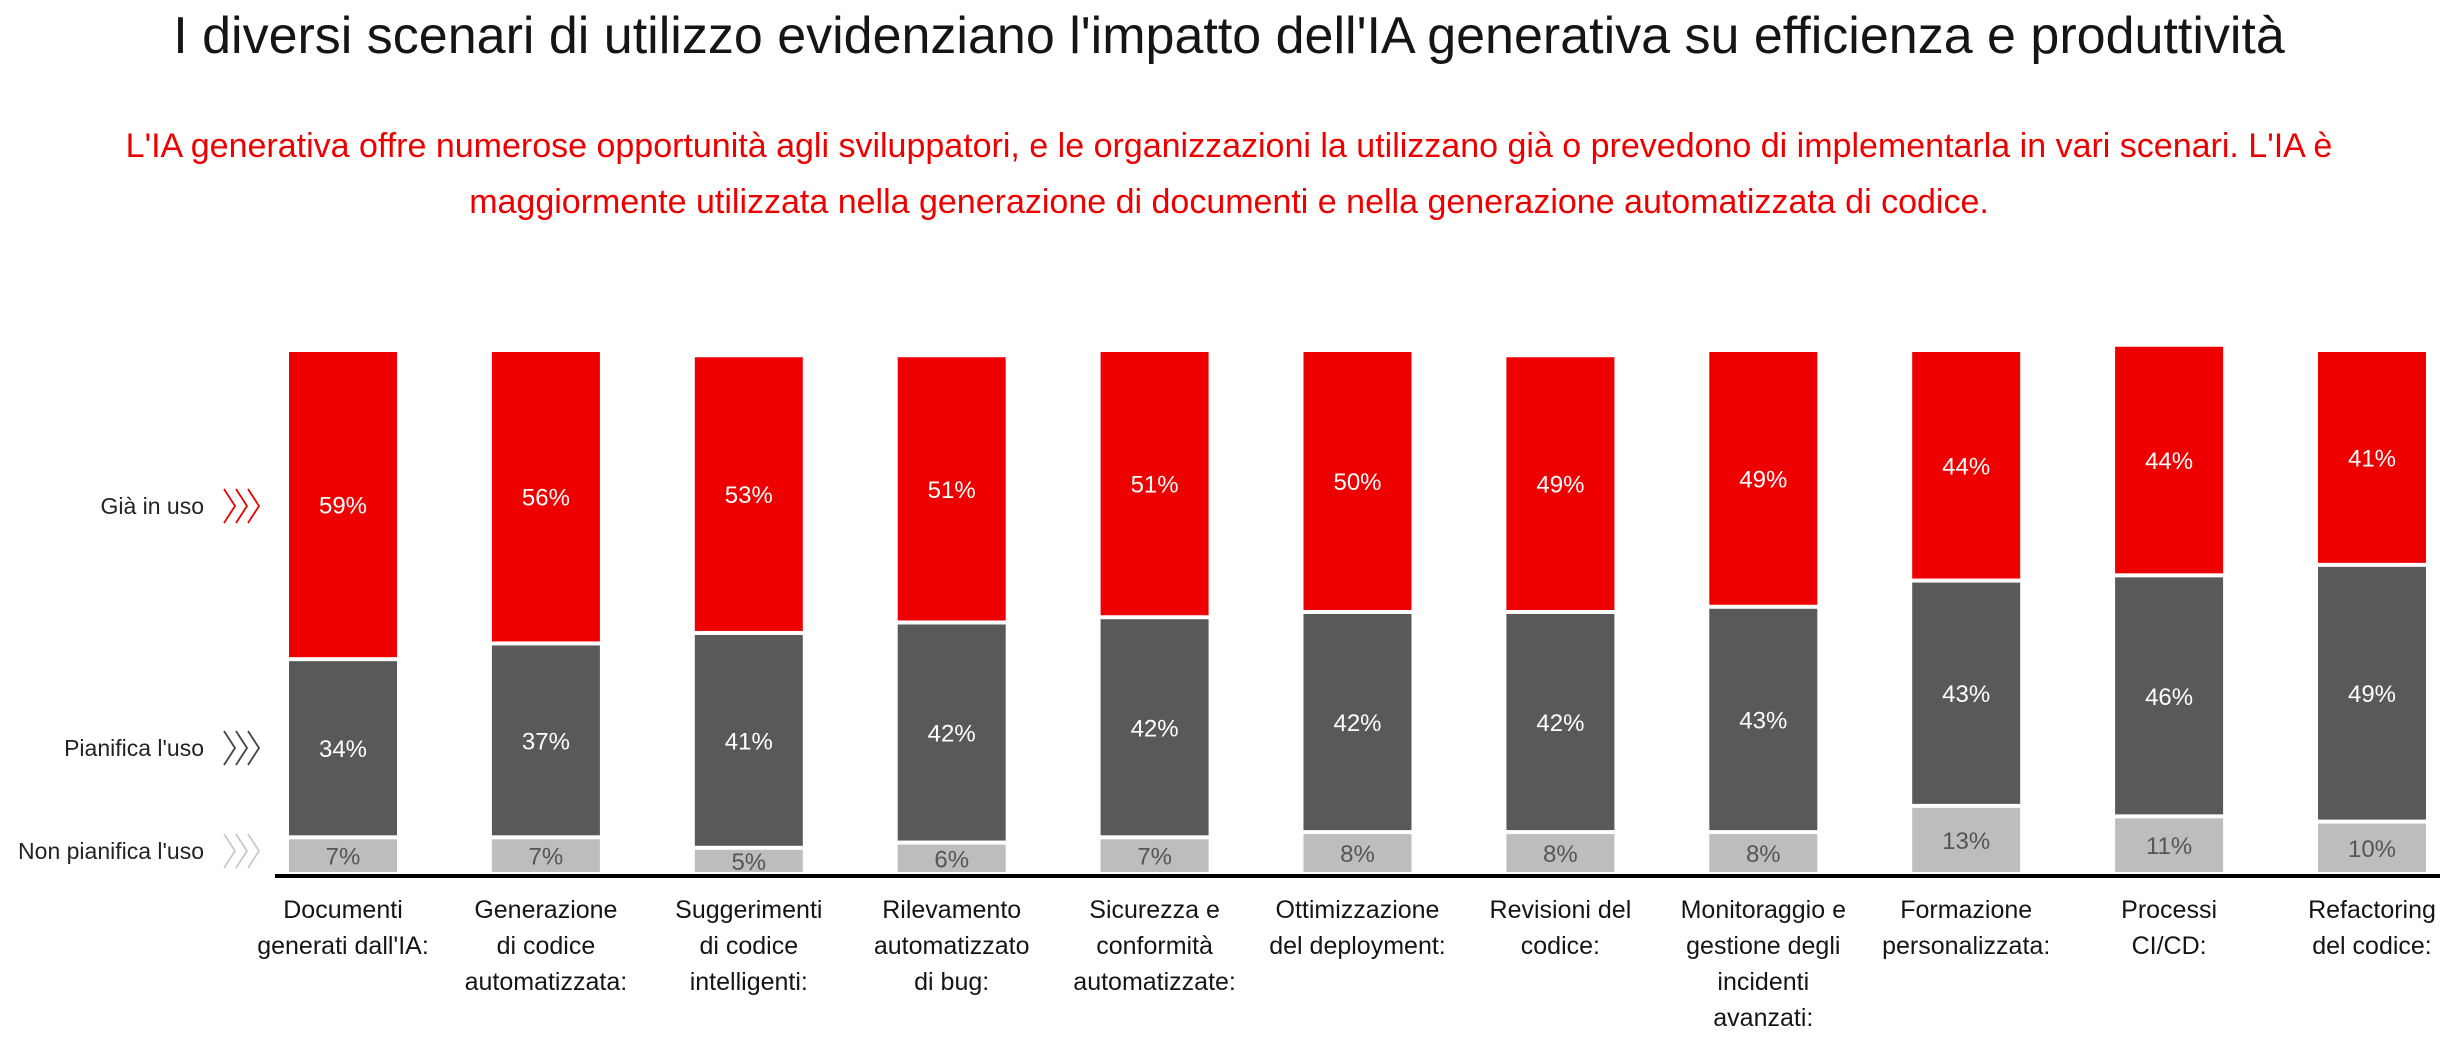 The width and height of the screenshot is (2458, 1052). What do you see at coordinates (134, 748) in the screenshot?
I see `legend-label: Pianifica l'uso` at bounding box center [134, 748].